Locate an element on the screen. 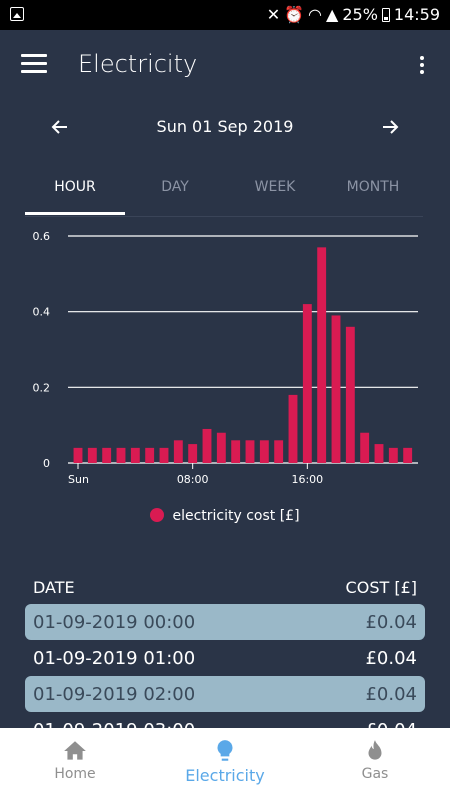  signal-icon: ▲ is located at coordinates (332, 14).